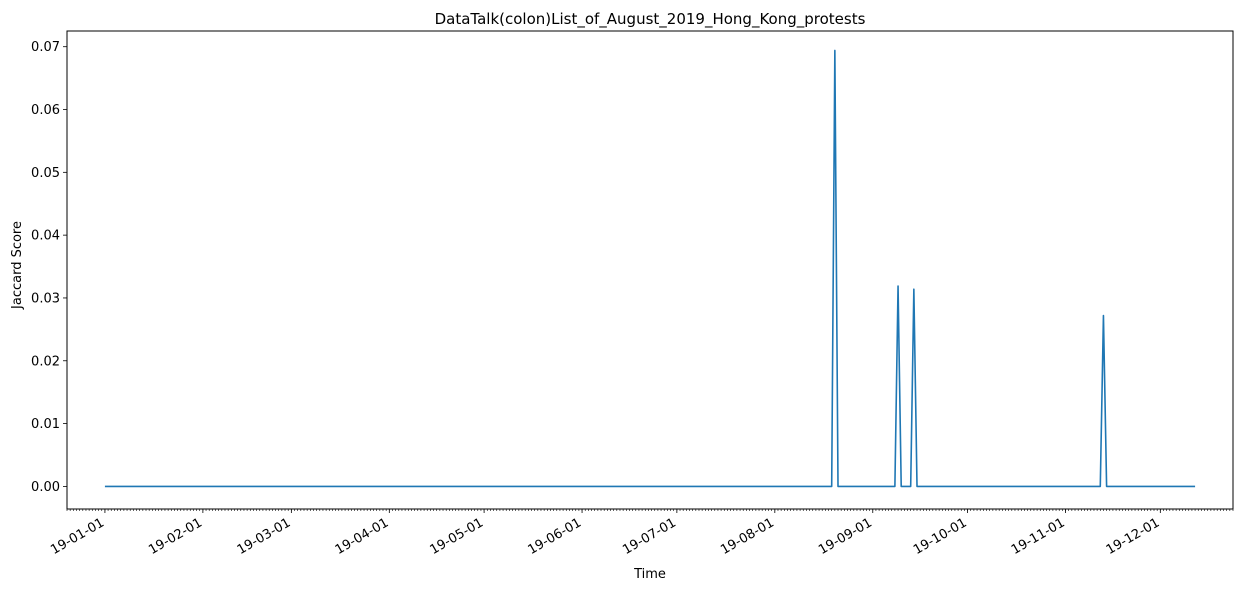 Image resolution: width=1242 pixels, height=591 pixels. I want to click on x-tick-label: 19-11-01, so click(1038, 536).